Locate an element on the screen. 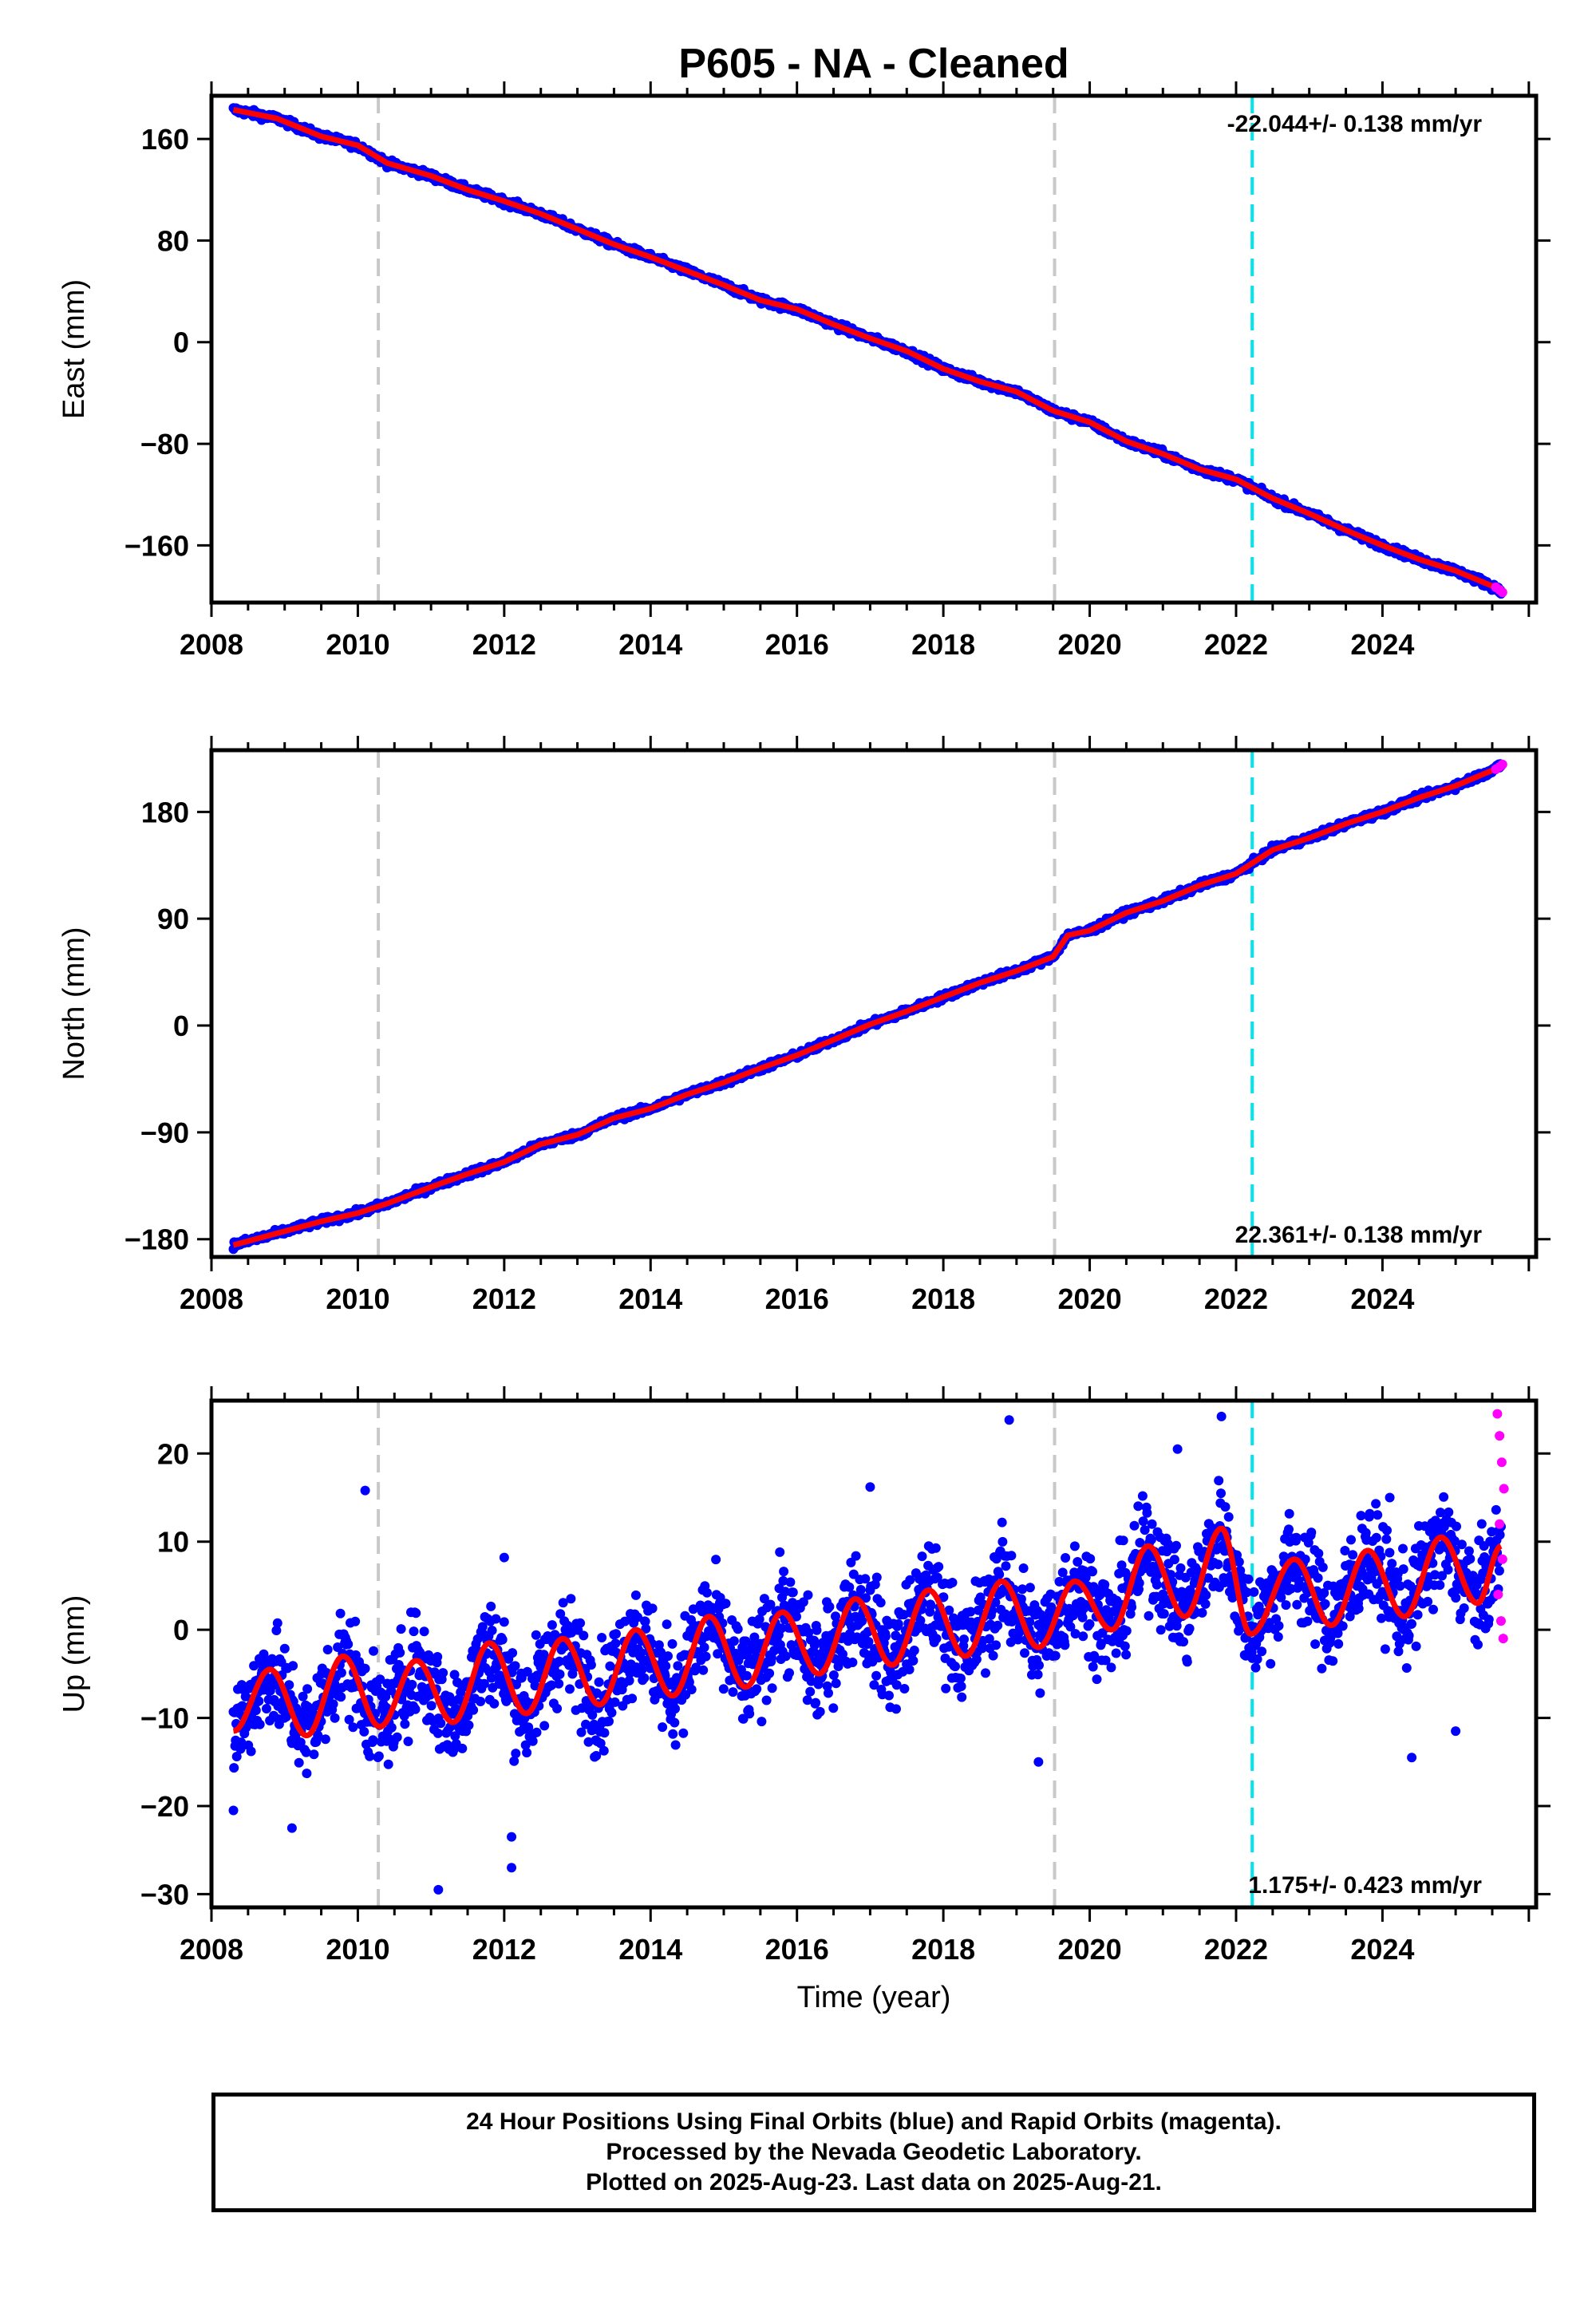 Image resolution: width=1596 pixels, height=2316 pixels. y-tick-label: −180 is located at coordinates (156, 1239).